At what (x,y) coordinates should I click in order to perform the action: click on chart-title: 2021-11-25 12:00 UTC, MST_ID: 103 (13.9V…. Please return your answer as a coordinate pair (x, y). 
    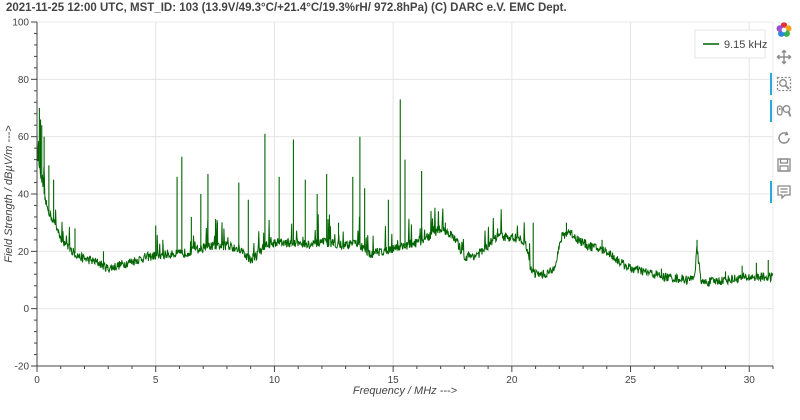
    Looking at the image, I should click on (286, 8).